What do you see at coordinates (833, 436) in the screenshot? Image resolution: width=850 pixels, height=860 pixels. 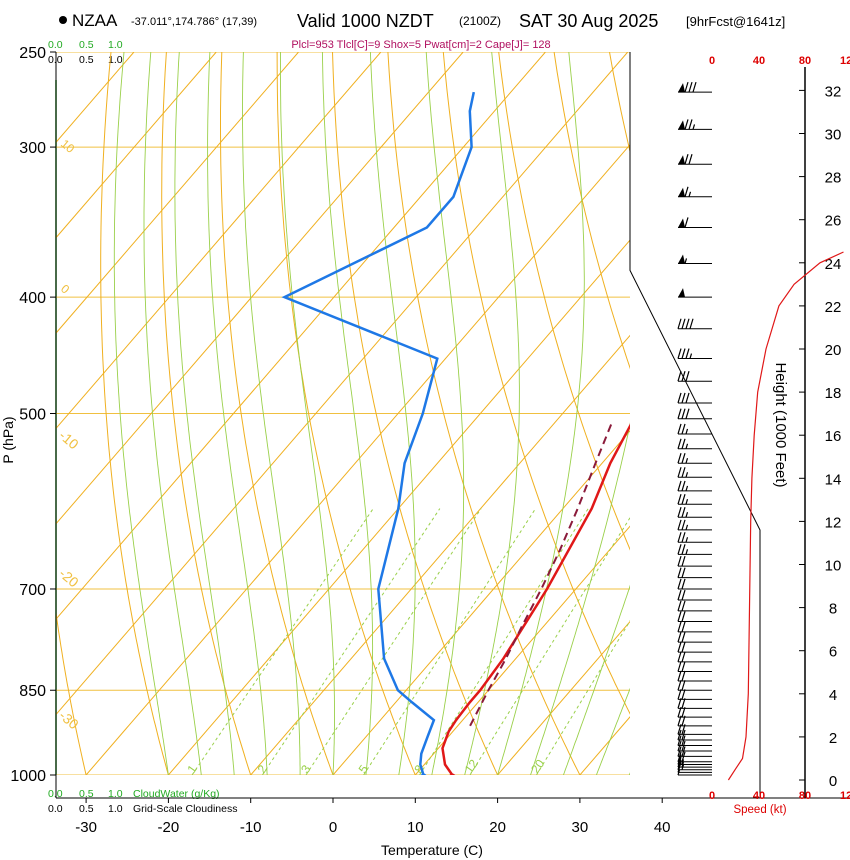 I see `height-tick-label: 16` at bounding box center [833, 436].